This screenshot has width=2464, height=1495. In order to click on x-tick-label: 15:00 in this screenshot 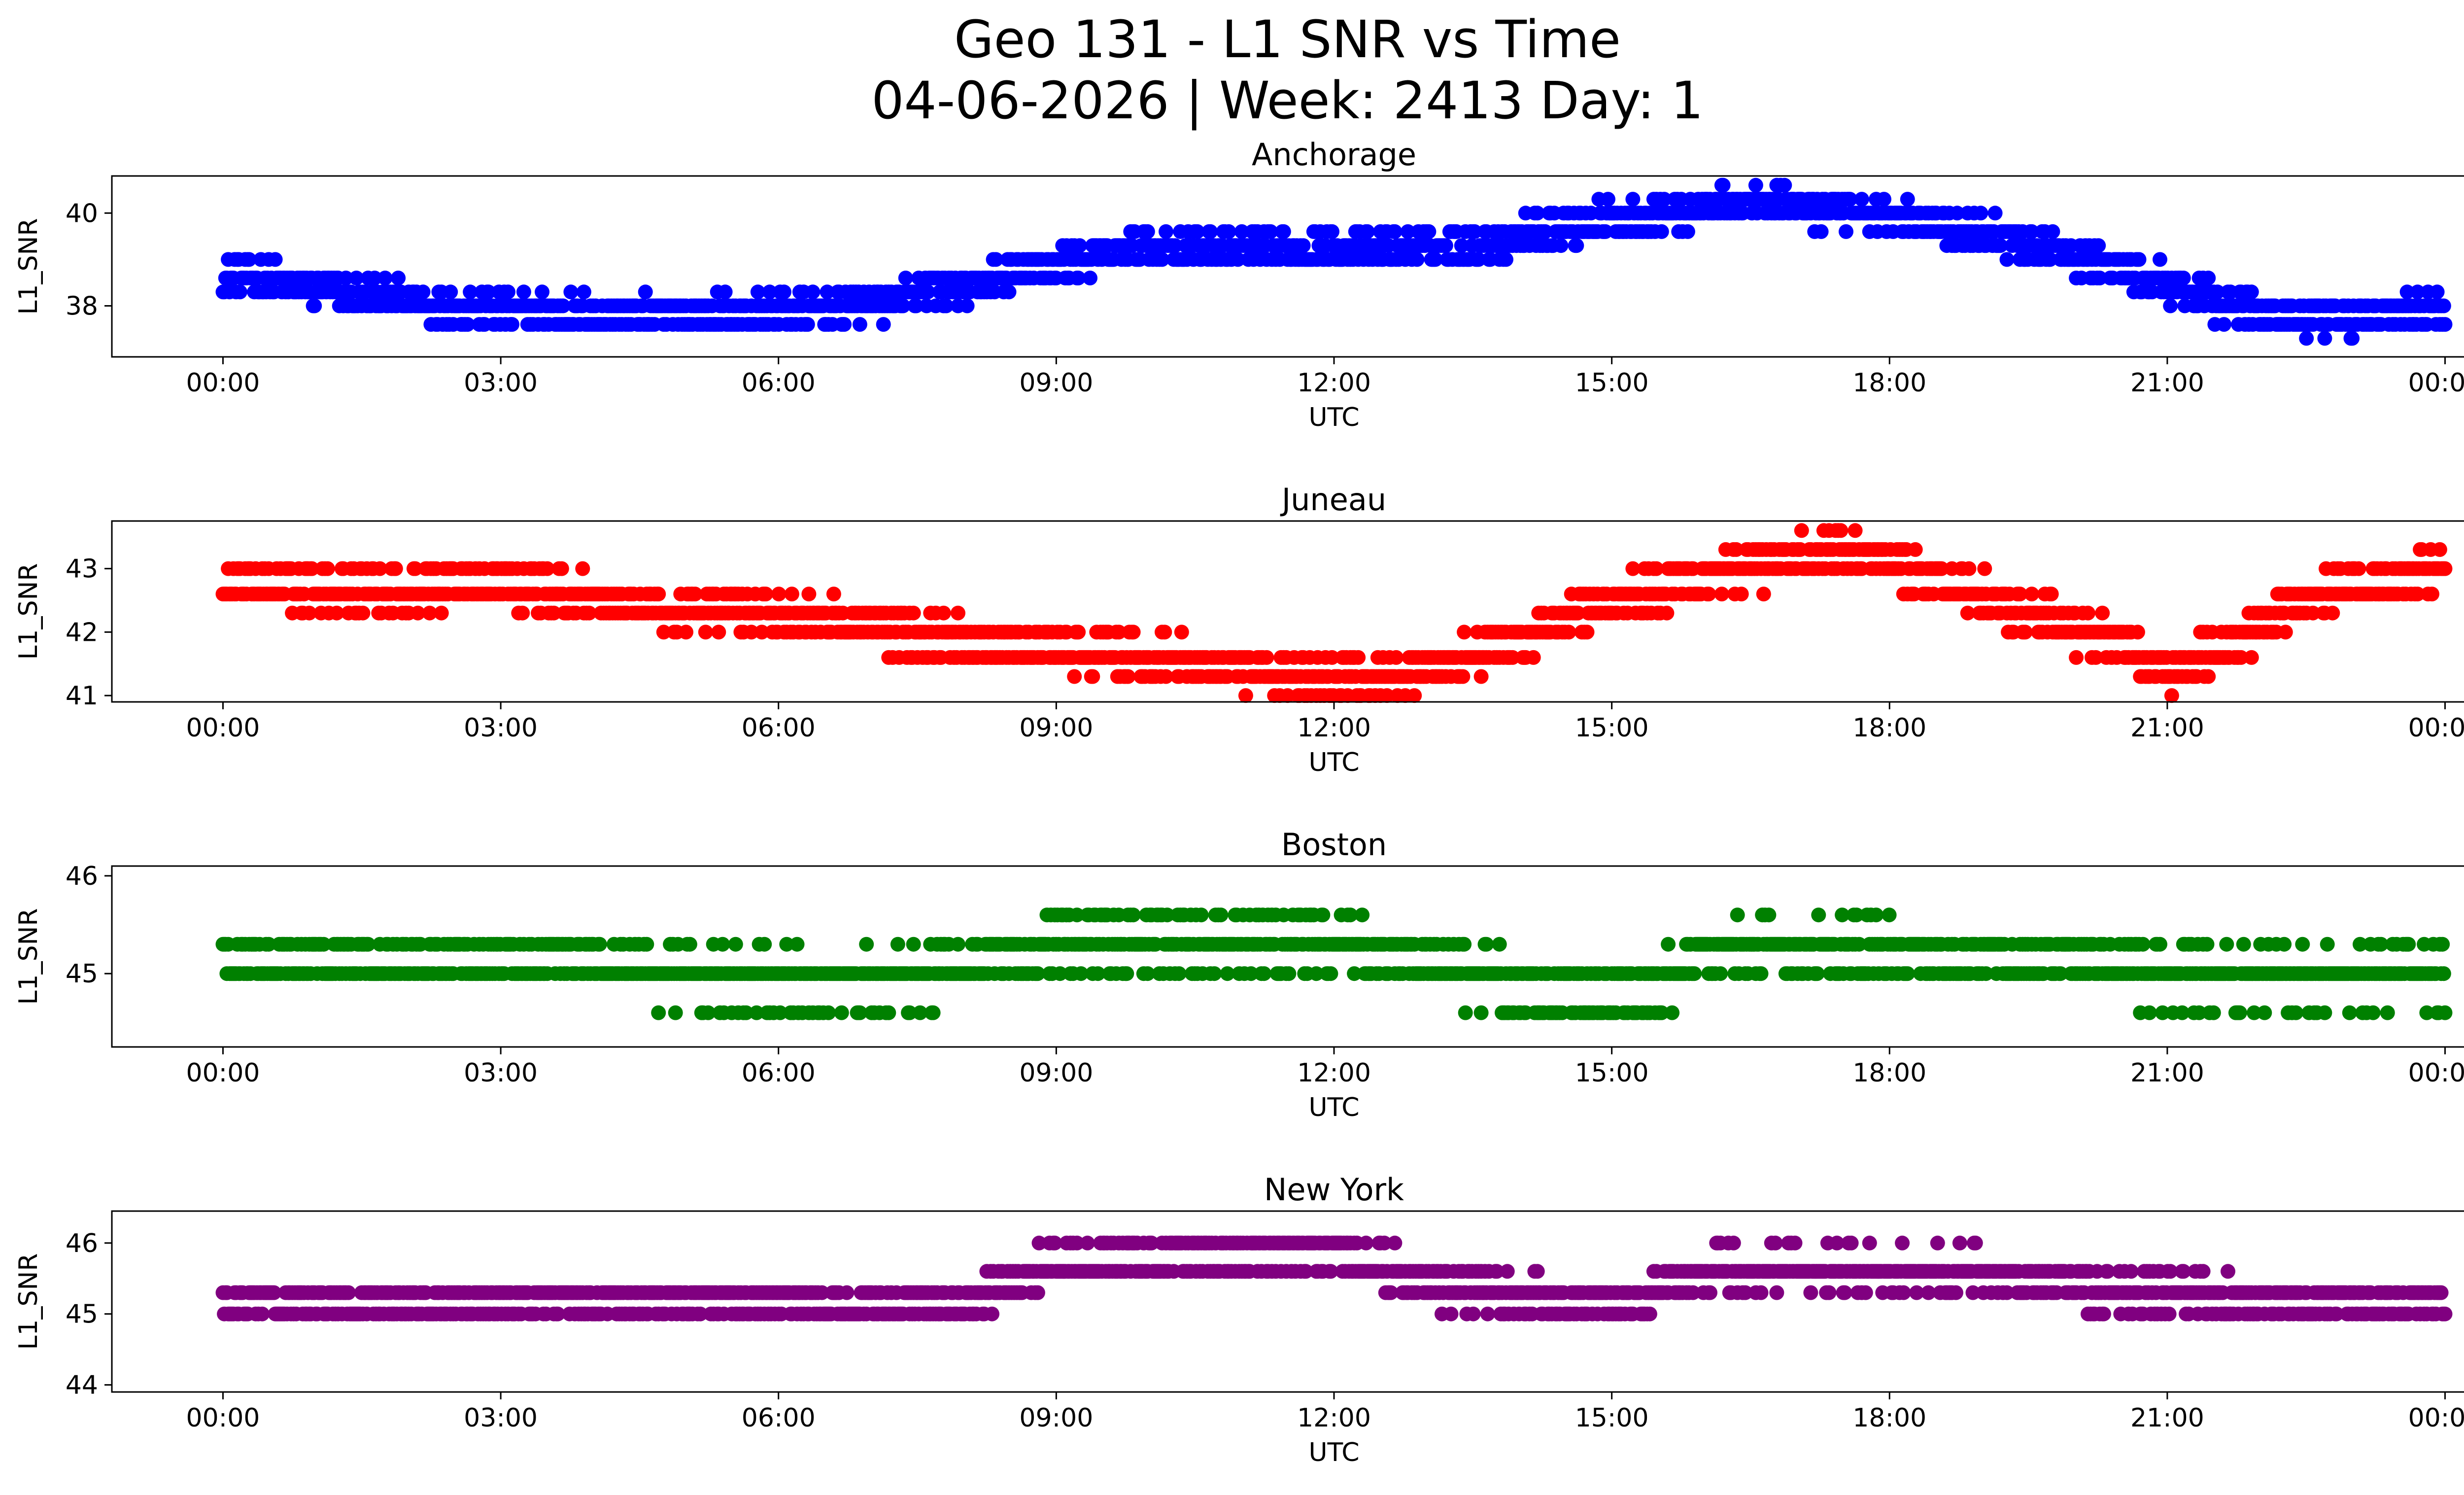, I will do `click(1612, 728)`.